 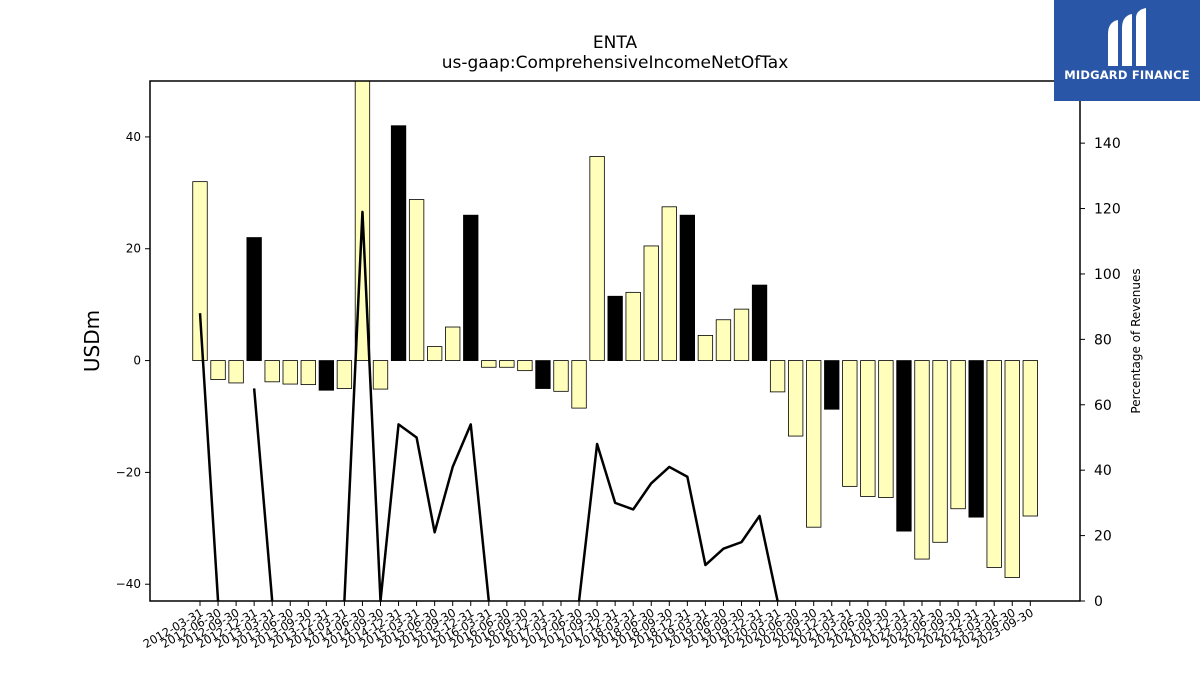 I want to click on logo-text: MIDGARD FINANCE, so click(x=1127, y=75).